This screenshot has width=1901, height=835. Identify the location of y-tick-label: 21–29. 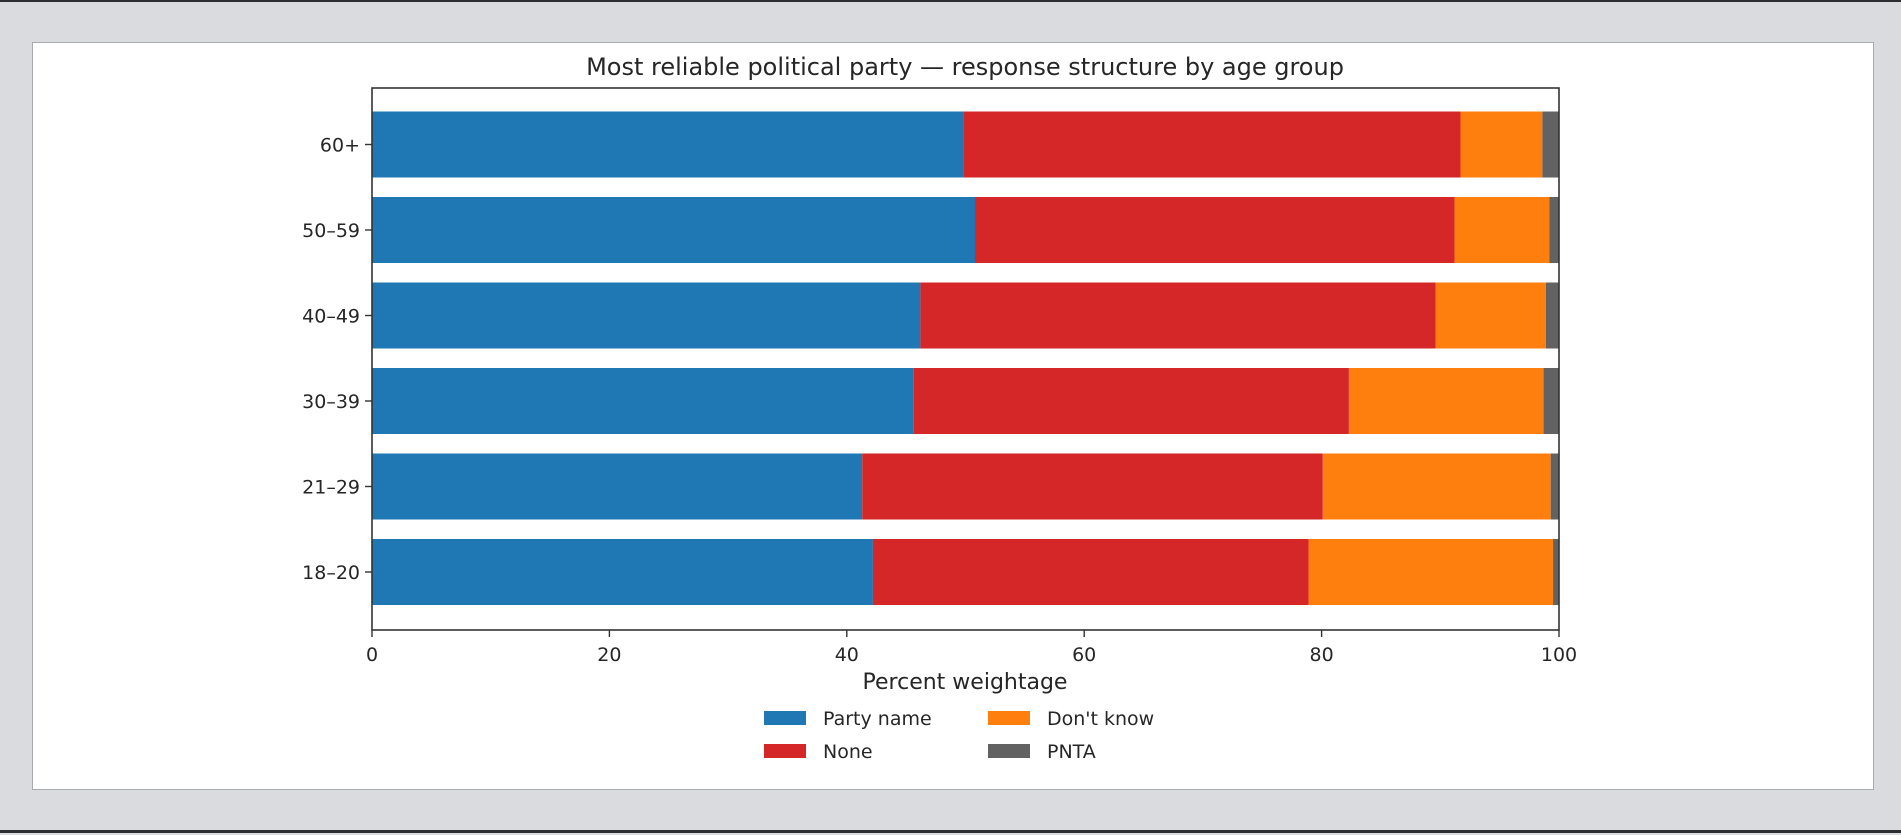
(331, 488).